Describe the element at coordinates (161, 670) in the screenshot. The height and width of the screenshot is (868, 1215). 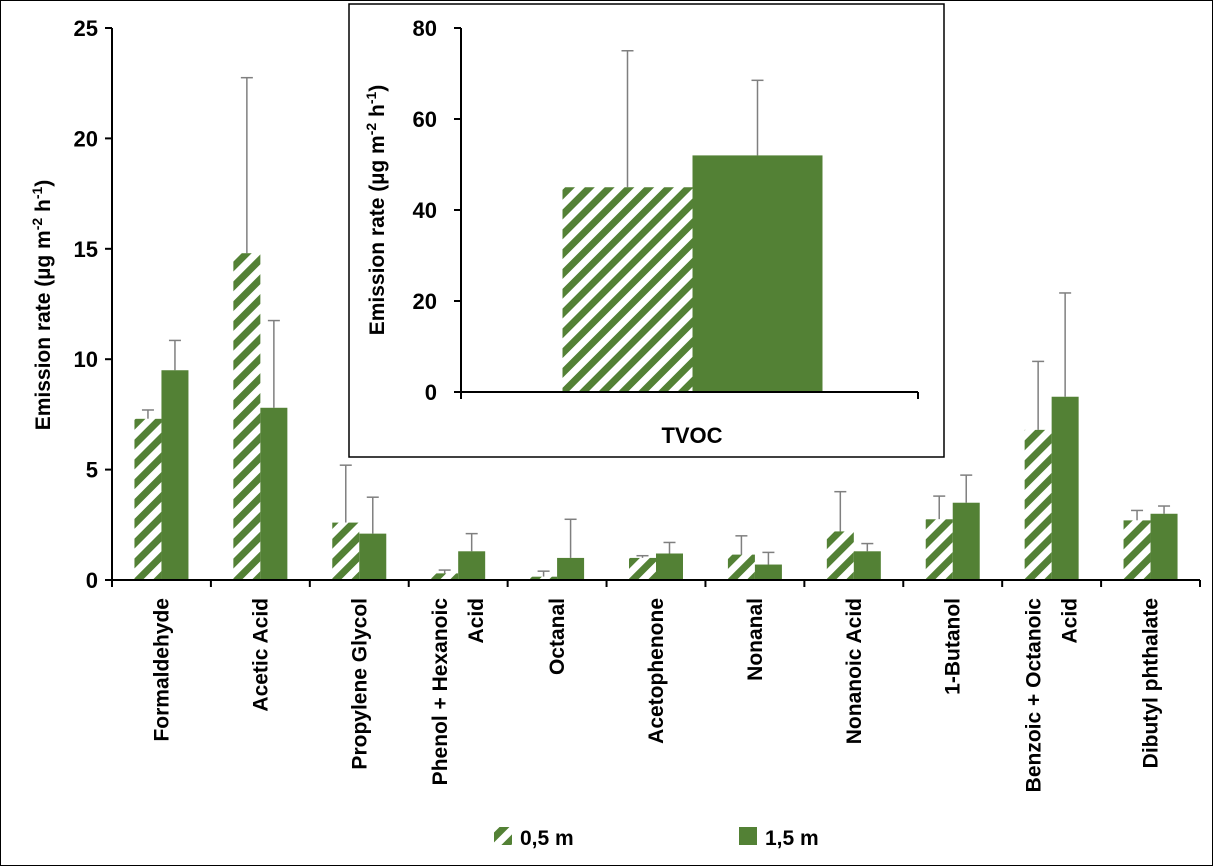
I see `main-category-label: Formaldehyde` at that location.